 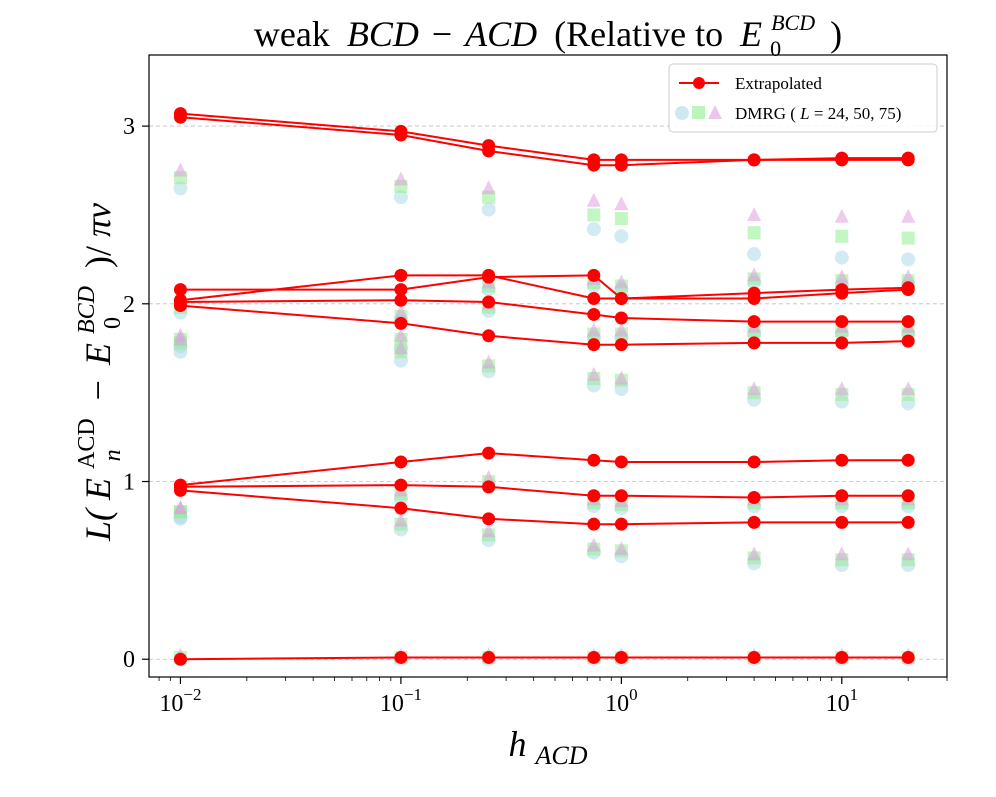 What do you see at coordinates (765, 113) in the screenshot?
I see `legend-dmrg-prefix: DMRG (` at bounding box center [765, 113].